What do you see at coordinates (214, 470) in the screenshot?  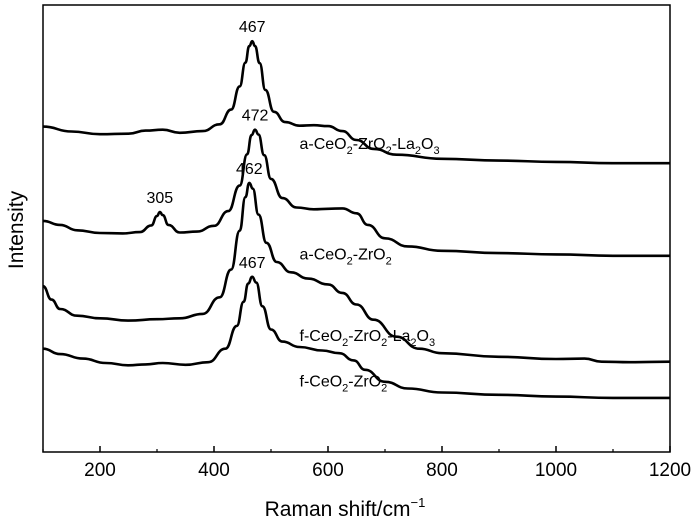 I see `x-tick-label-400: 400` at bounding box center [214, 470].